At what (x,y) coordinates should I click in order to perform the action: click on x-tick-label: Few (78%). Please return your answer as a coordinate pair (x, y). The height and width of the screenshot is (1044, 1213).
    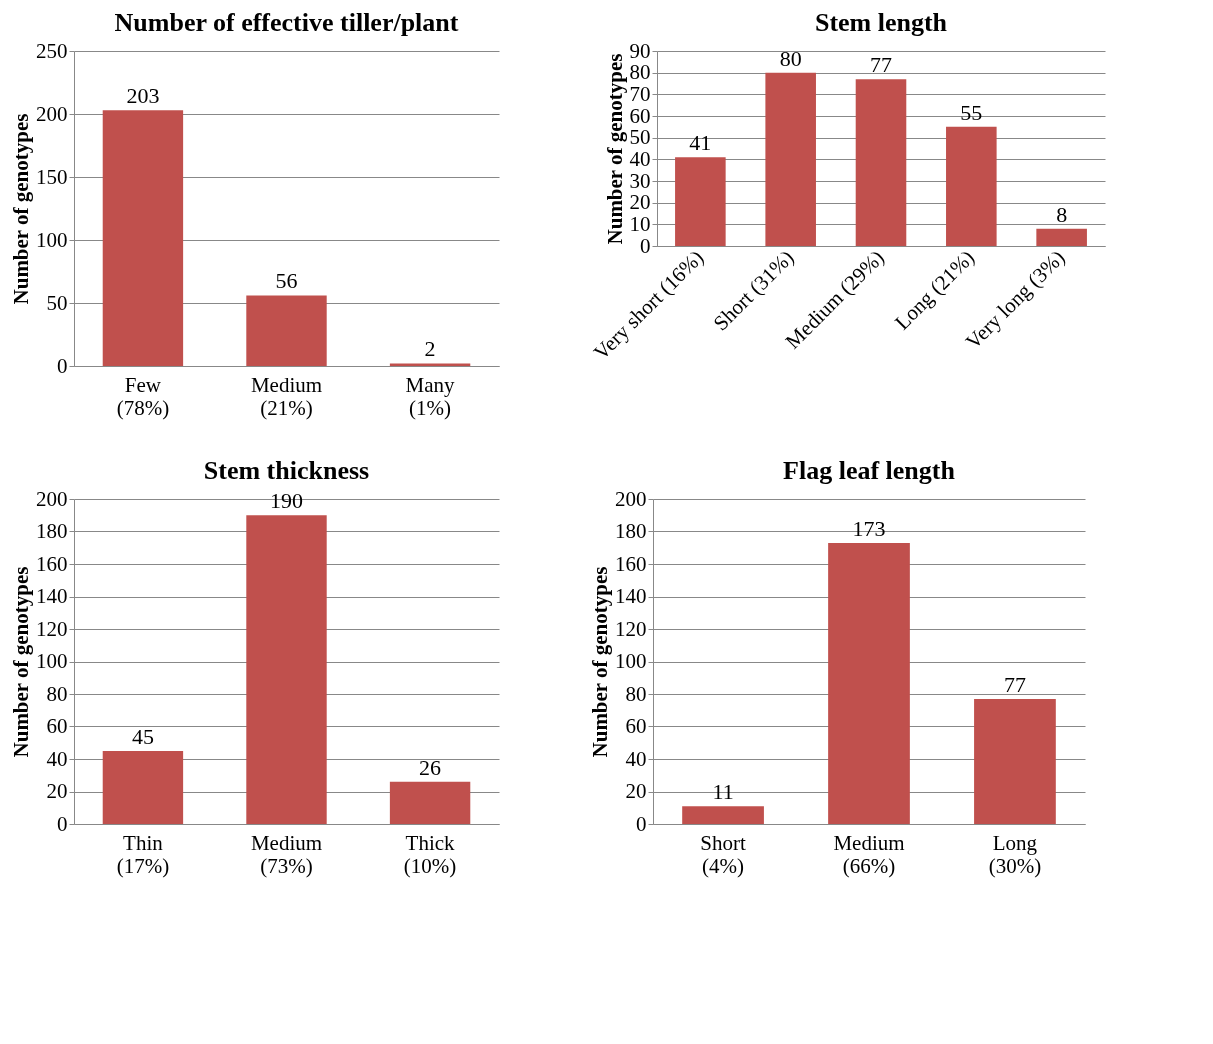
    Looking at the image, I should click on (143, 396).